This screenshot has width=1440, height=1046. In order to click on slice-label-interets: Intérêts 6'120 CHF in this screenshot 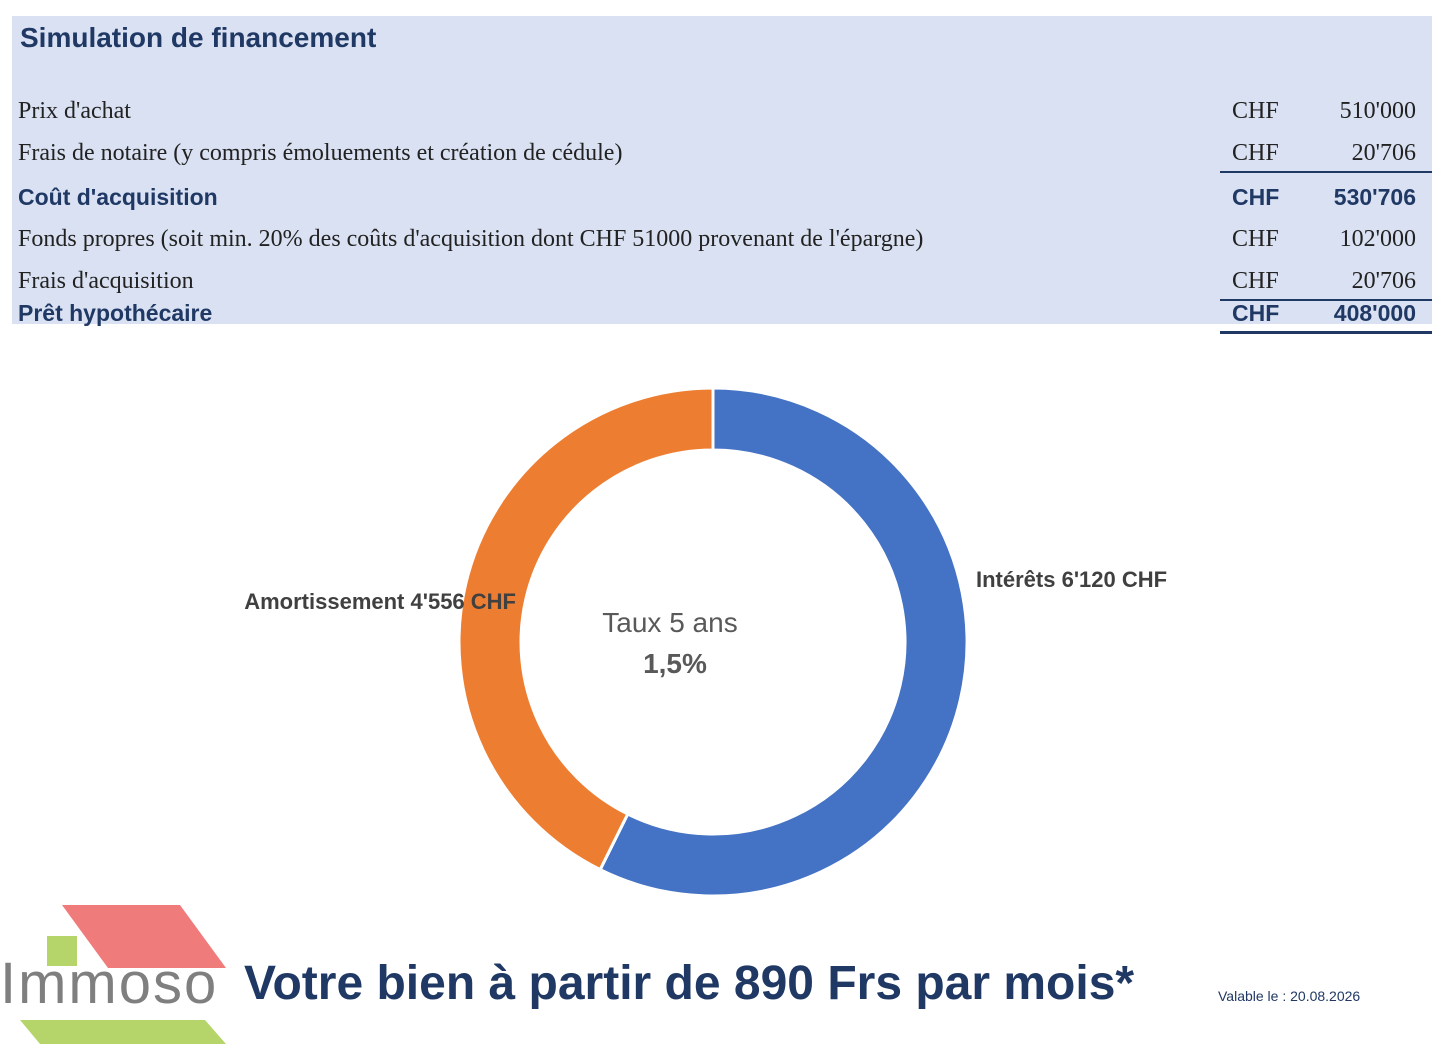, I will do `click(1071, 579)`.